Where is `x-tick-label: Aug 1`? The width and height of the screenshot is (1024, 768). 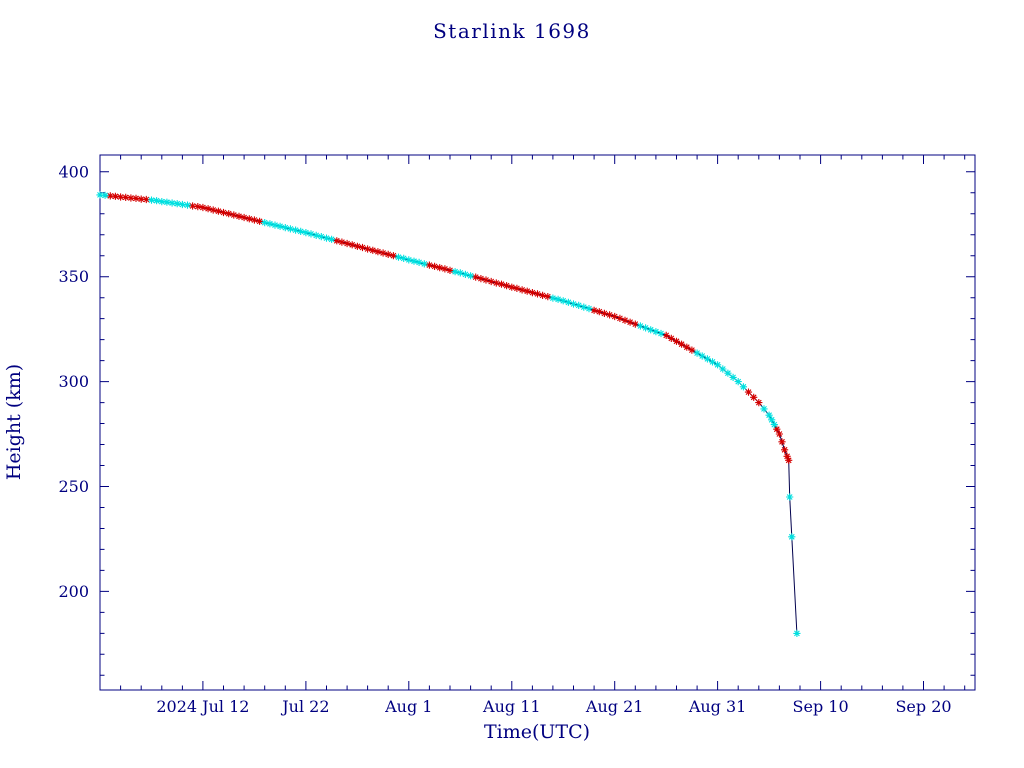 x-tick-label: Aug 1 is located at coordinates (408, 706).